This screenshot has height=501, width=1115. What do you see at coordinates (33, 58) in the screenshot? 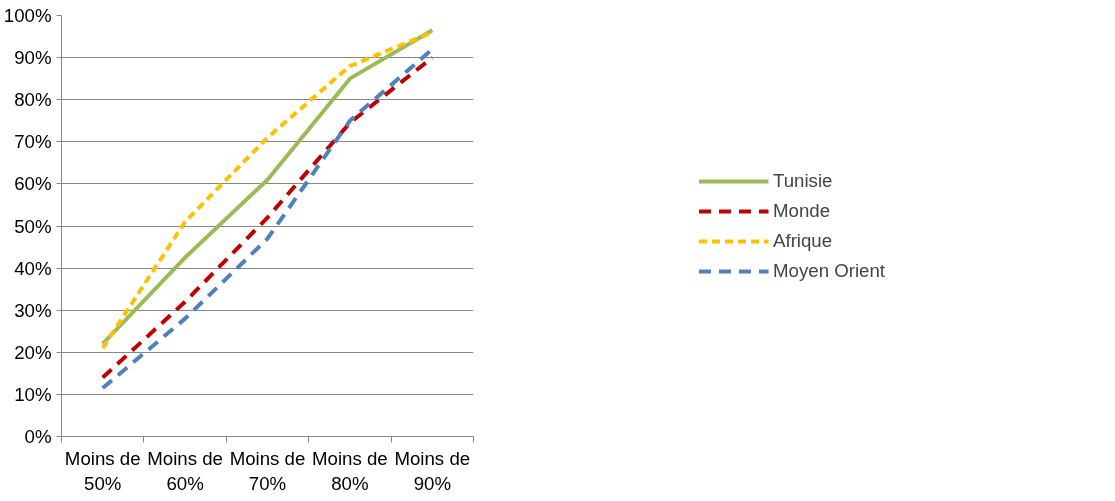
I see `y-tick-label: 90%` at bounding box center [33, 58].